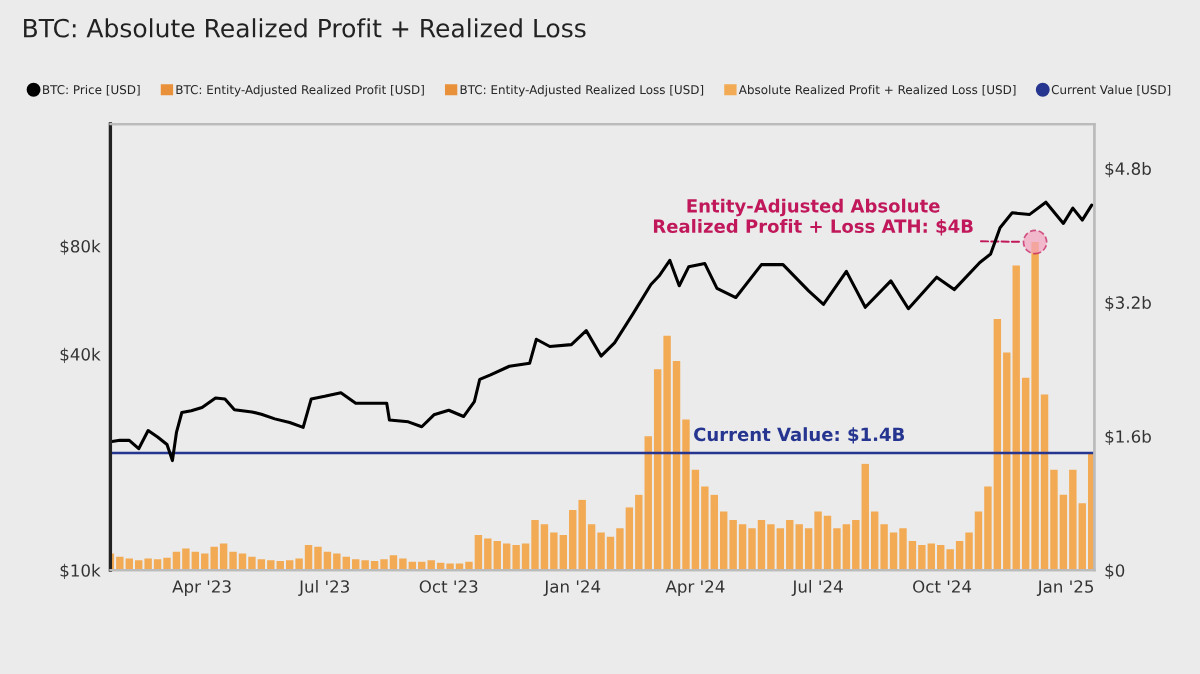  Describe the element at coordinates (323, 587) in the screenshot. I see `x-tick-label: Jul '23` at that location.